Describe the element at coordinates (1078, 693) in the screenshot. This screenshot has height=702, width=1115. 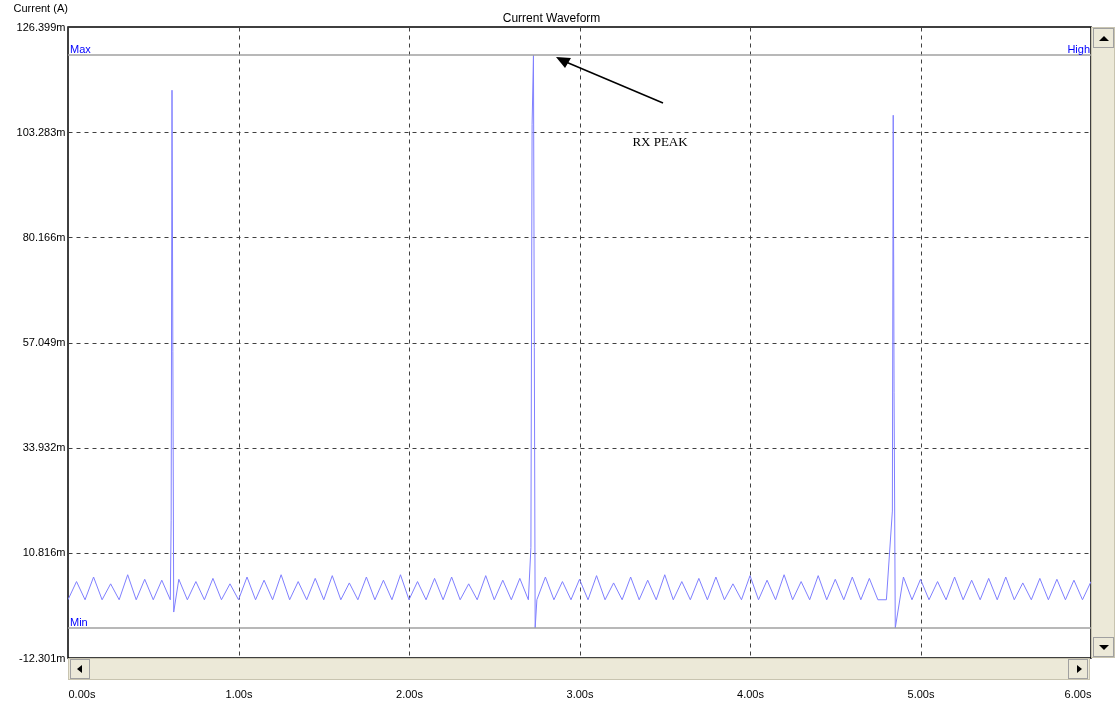
I see `x-tick-label: 6.00s` at that location.